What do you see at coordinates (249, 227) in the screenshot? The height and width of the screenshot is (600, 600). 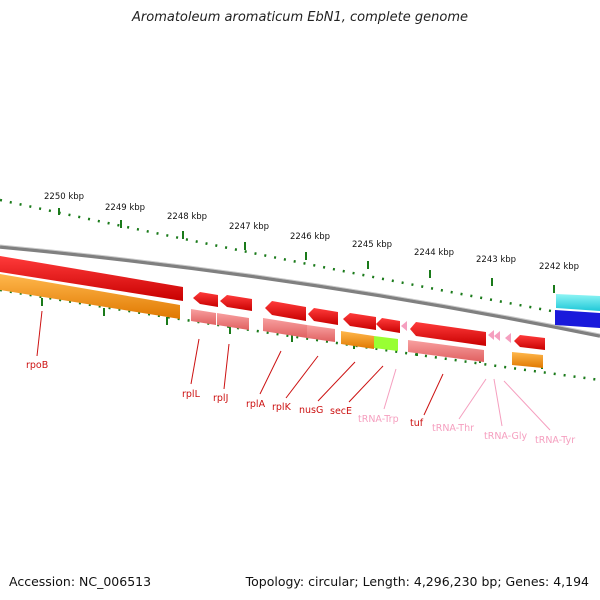 I see `tick-label-2247: 2247 kbp` at bounding box center [249, 227].